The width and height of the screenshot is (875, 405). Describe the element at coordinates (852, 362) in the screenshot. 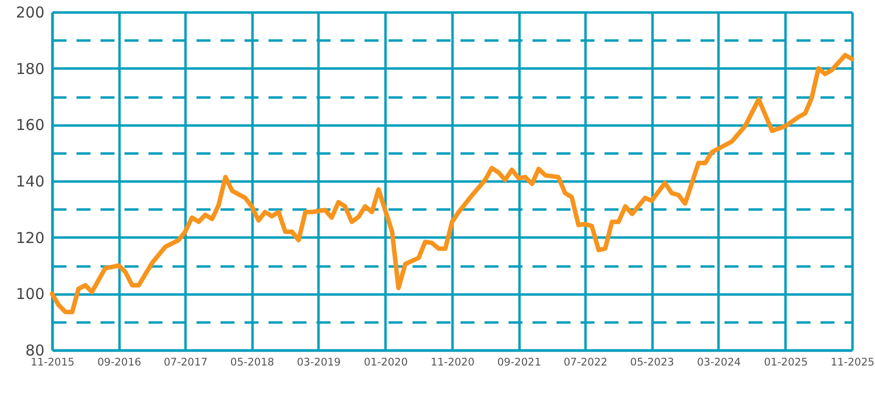

I see `x-tick-label: 11-2025` at that location.